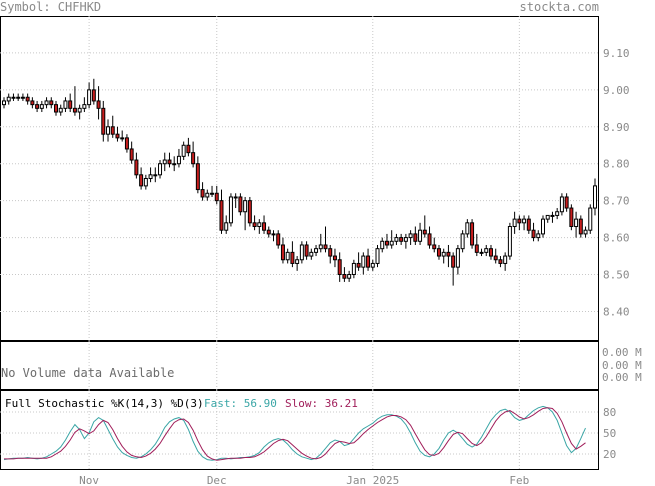 This screenshot has width=655, height=486. I want to click on price-tick-label: 8.80, so click(616, 164).